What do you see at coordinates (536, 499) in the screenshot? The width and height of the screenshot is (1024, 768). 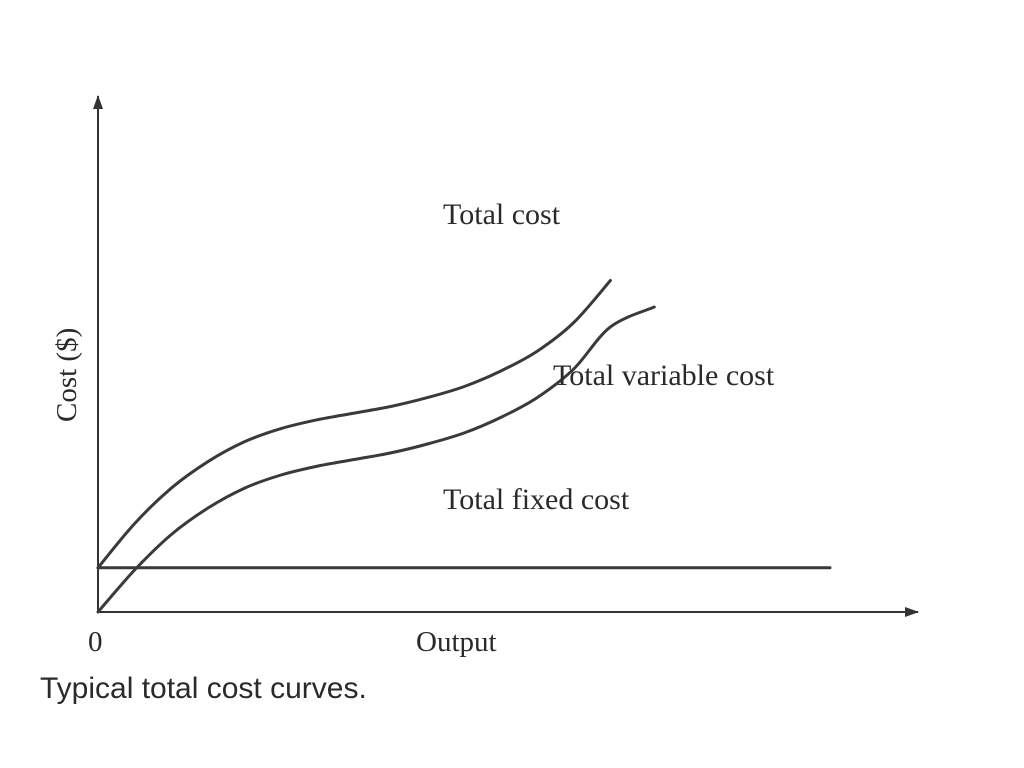 I see `series-label-total-fixed-cost: Total fixed cost` at bounding box center [536, 499].